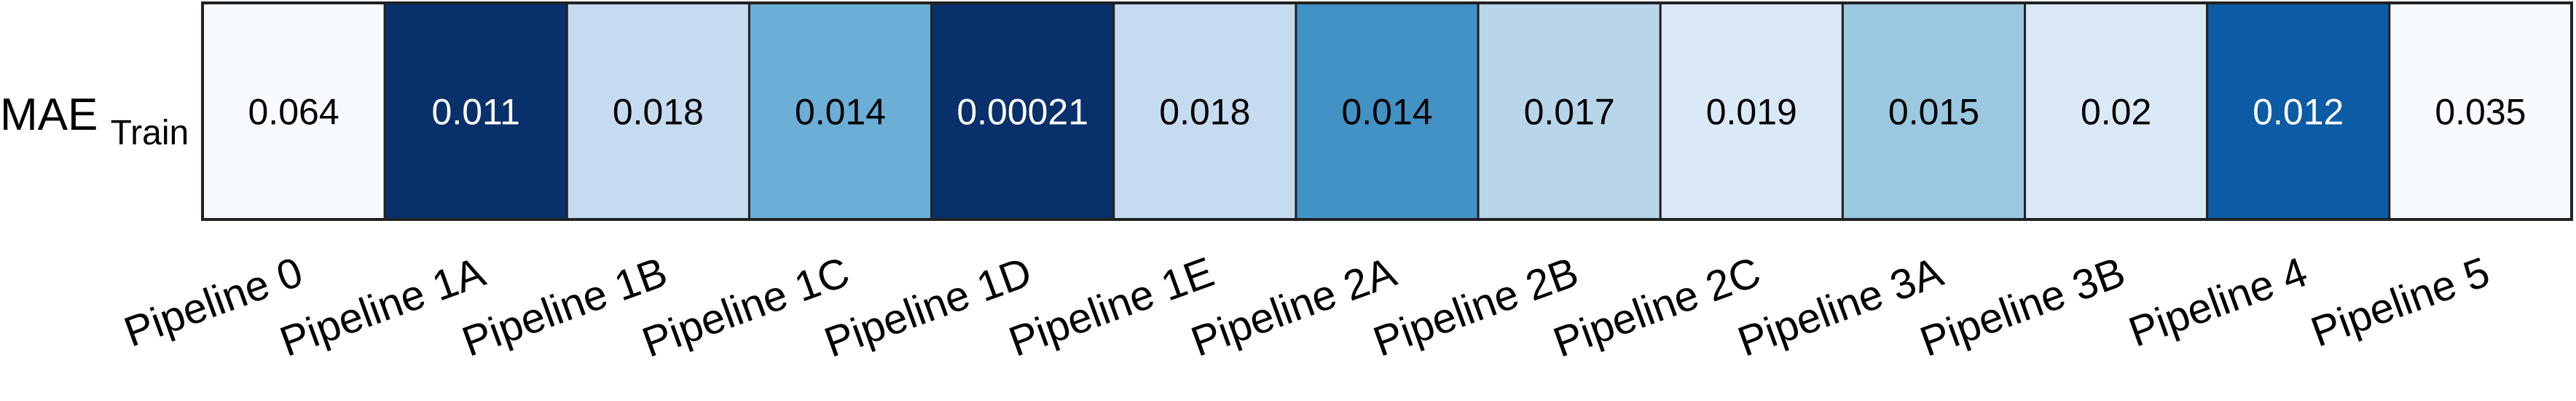 Image resolution: width=2576 pixels, height=401 pixels. What do you see at coordinates (564, 306) in the screenshot?
I see `x-tick-label: Pipeline 1B` at bounding box center [564, 306].